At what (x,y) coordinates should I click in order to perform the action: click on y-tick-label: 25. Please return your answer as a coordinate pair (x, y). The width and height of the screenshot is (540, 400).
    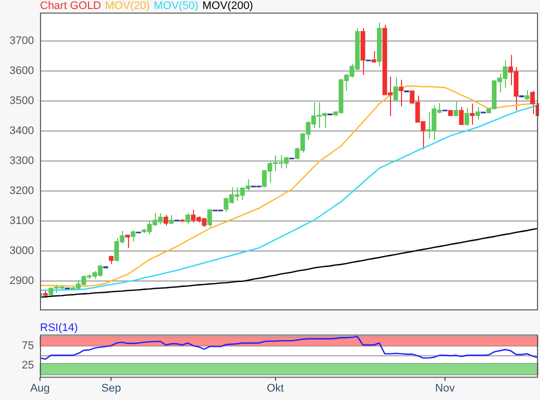
    Looking at the image, I should click on (28, 365).